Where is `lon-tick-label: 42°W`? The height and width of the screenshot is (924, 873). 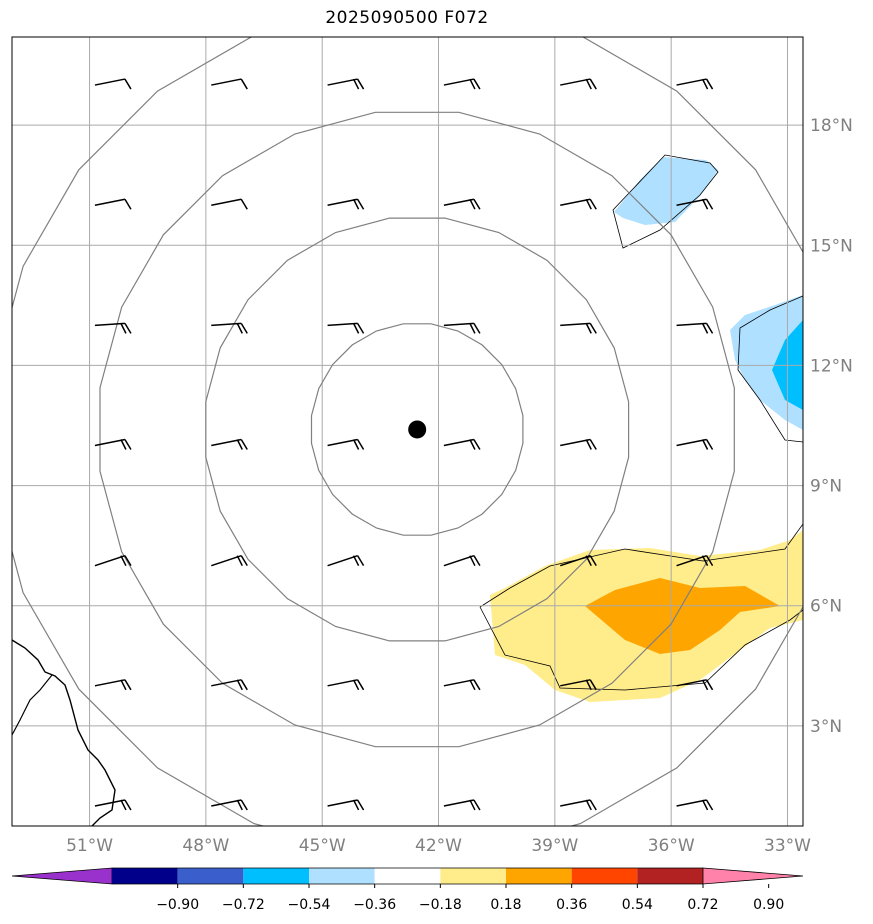 lon-tick-label: 42°W is located at coordinates (438, 846).